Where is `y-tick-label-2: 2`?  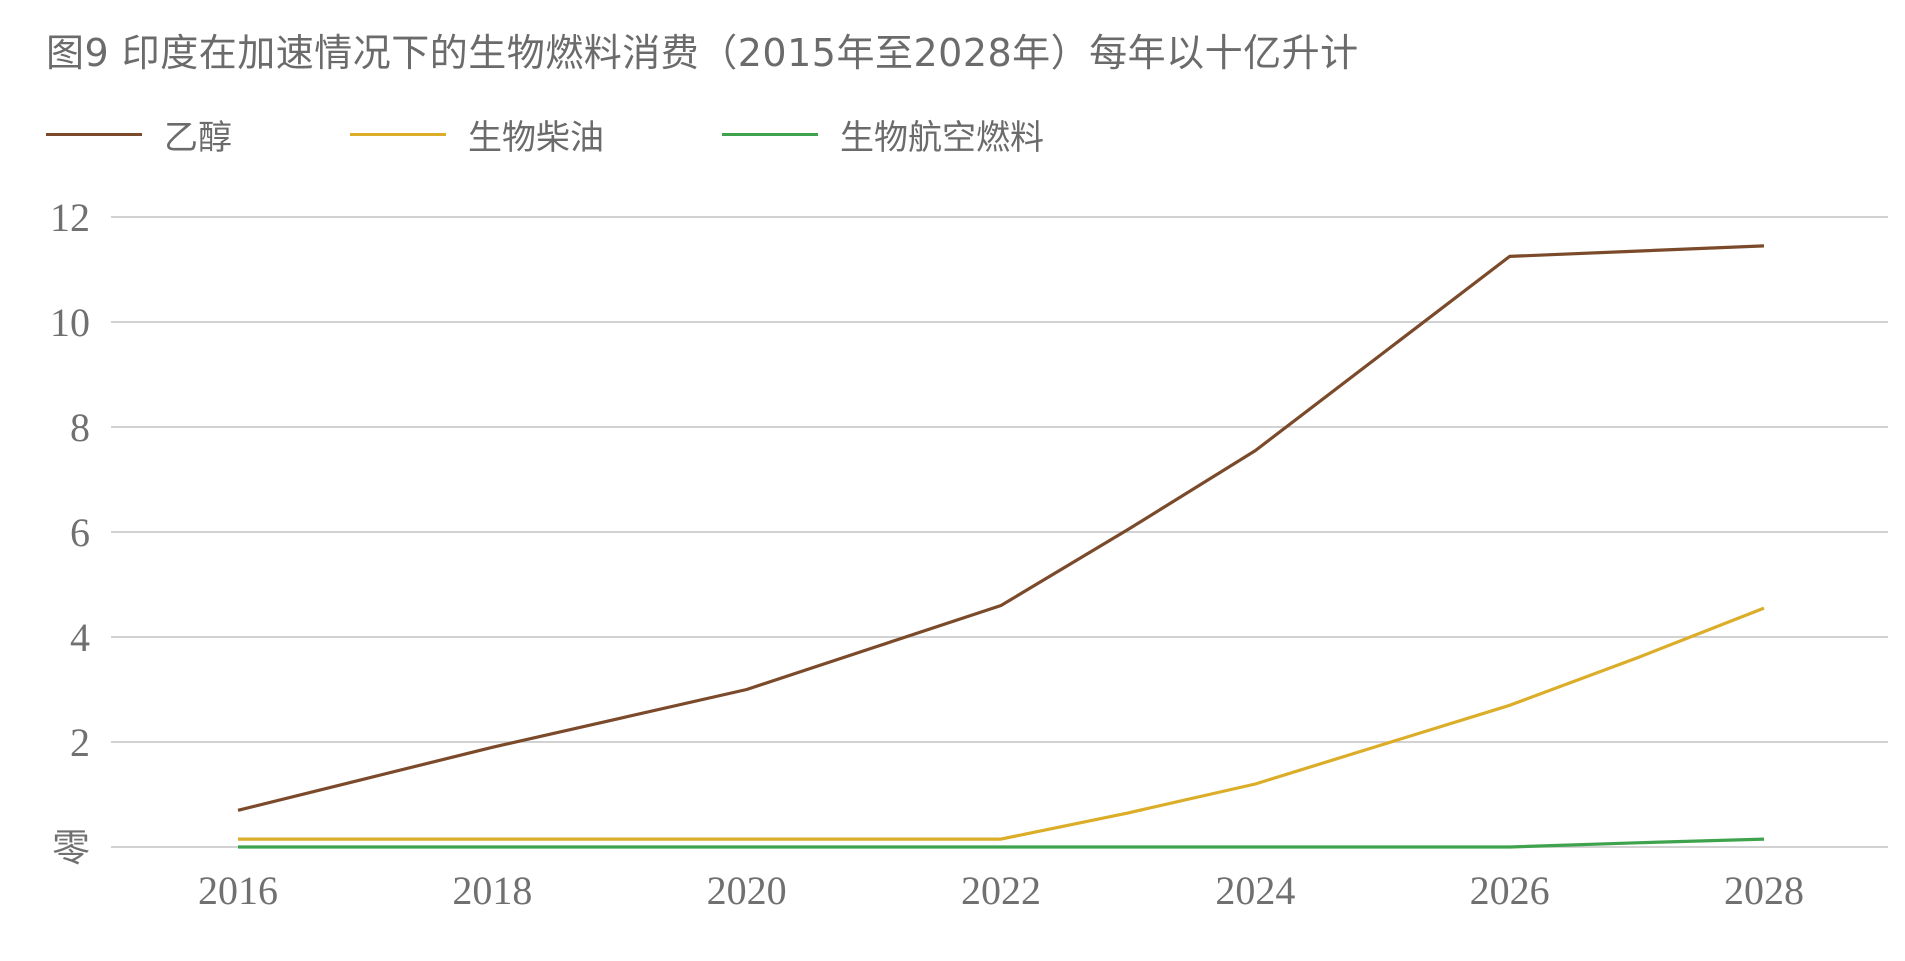
y-tick-label-2: 2 is located at coordinates (80, 742).